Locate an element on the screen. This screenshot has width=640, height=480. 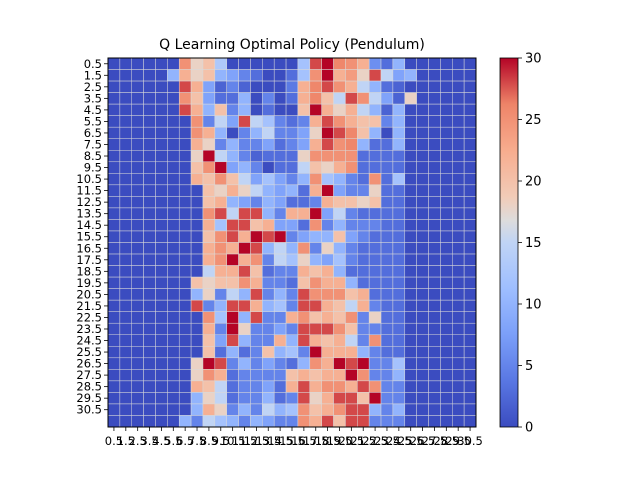
colorbar is located at coordinates (509, 242).